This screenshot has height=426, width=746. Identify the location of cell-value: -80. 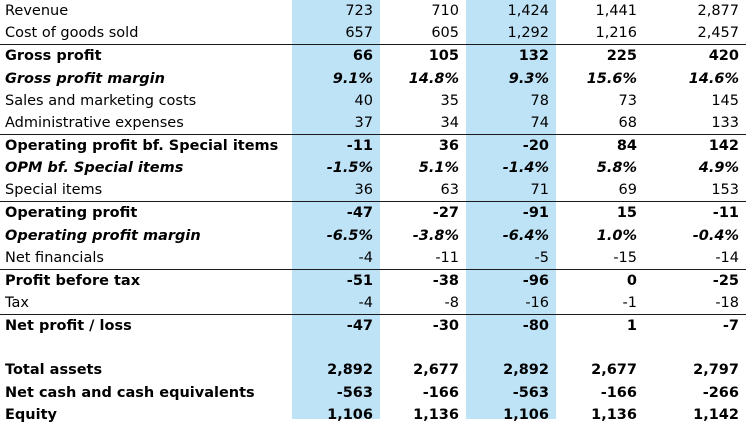
(511, 325).